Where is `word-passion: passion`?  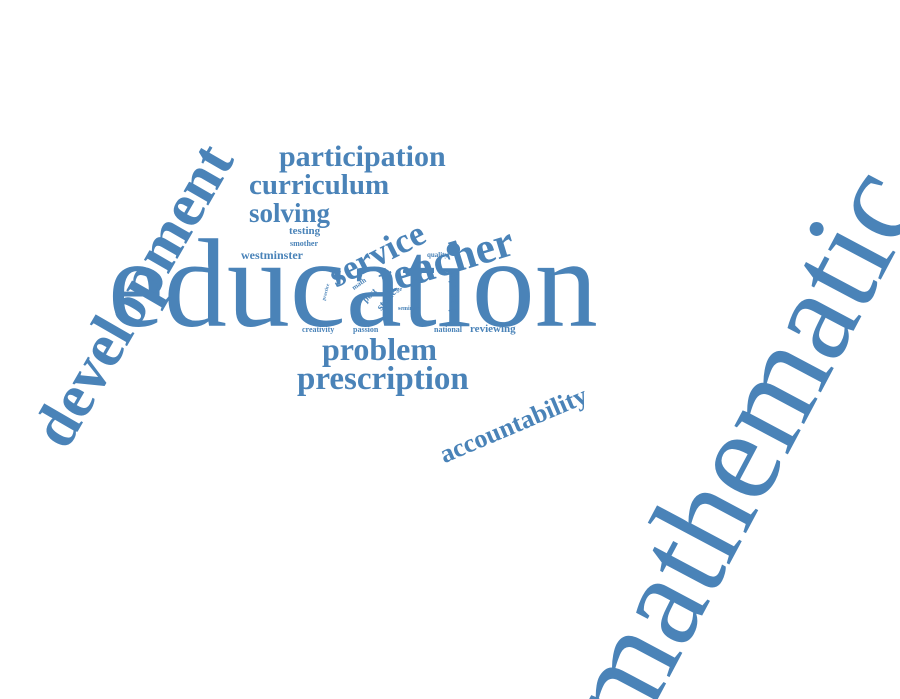
word-passion: passion is located at coordinates (366, 329).